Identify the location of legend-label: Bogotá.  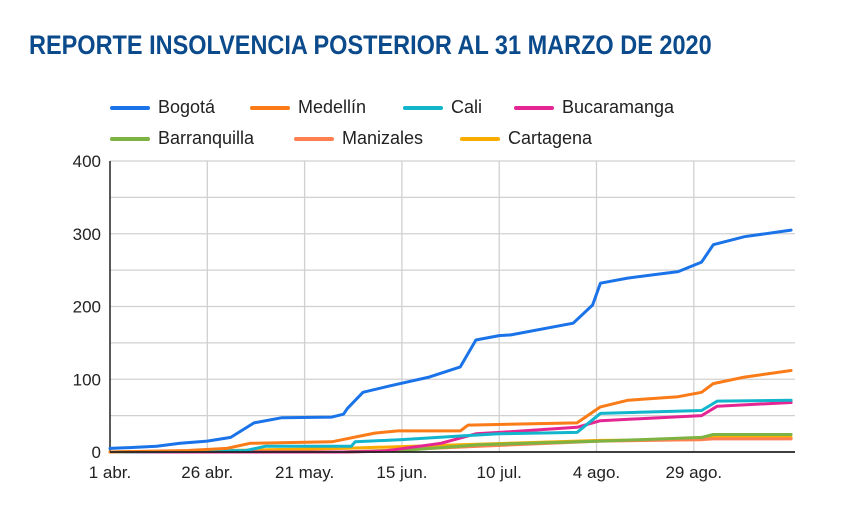
(187, 107).